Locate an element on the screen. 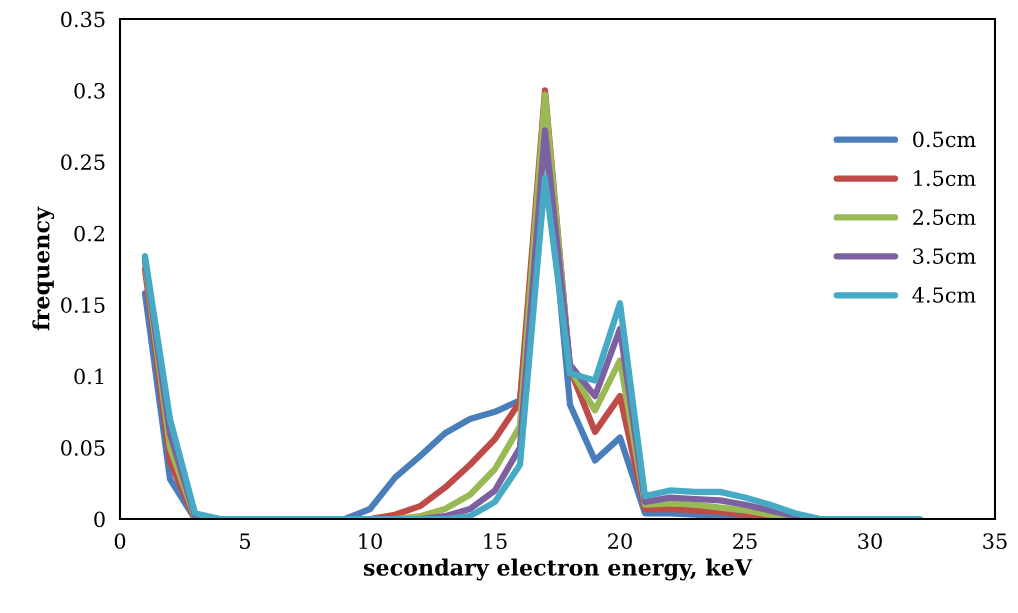 Image resolution: width=1018 pixels, height=613 pixels. y-tick-label: 0 is located at coordinates (99, 519).